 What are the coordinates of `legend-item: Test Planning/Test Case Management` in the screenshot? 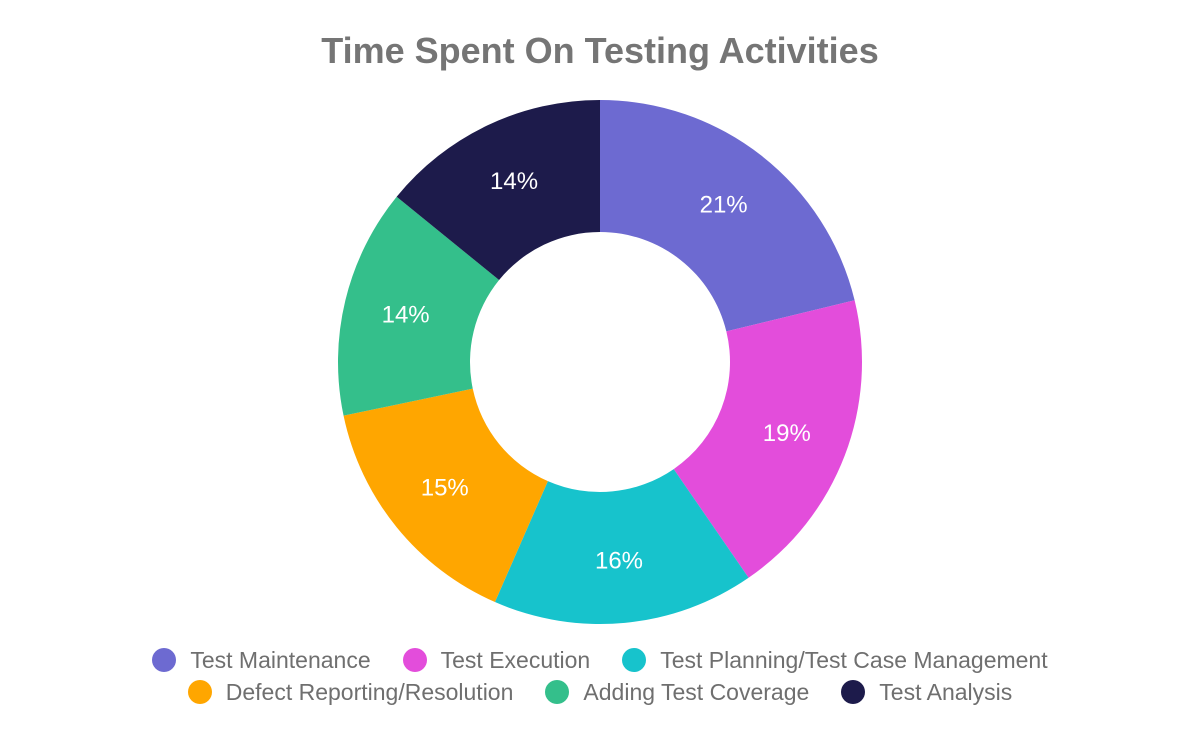 It's located at (835, 660).